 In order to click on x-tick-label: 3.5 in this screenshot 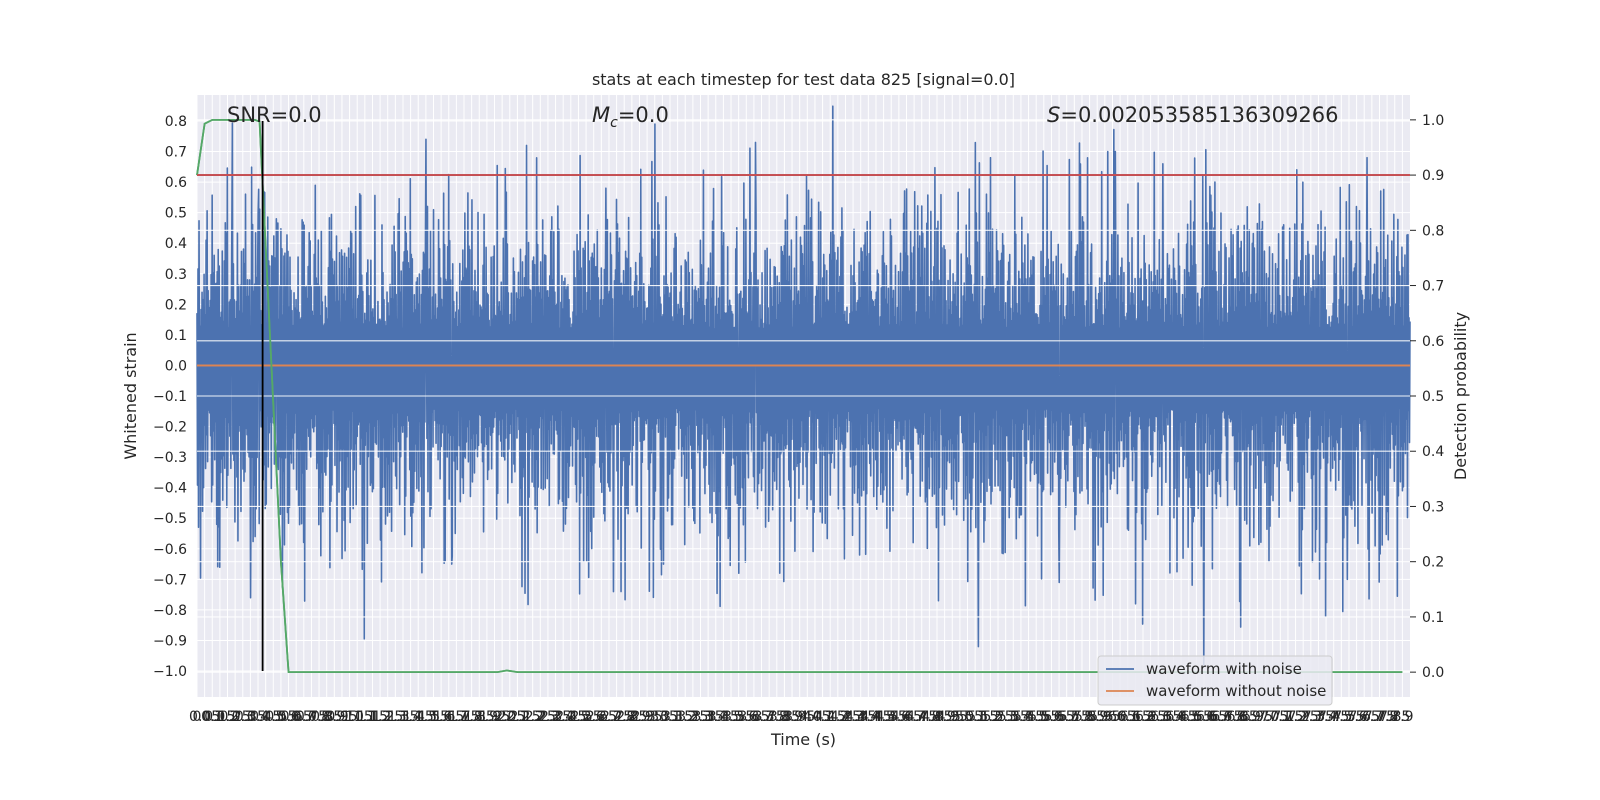, I will do `click(731, 717)`.